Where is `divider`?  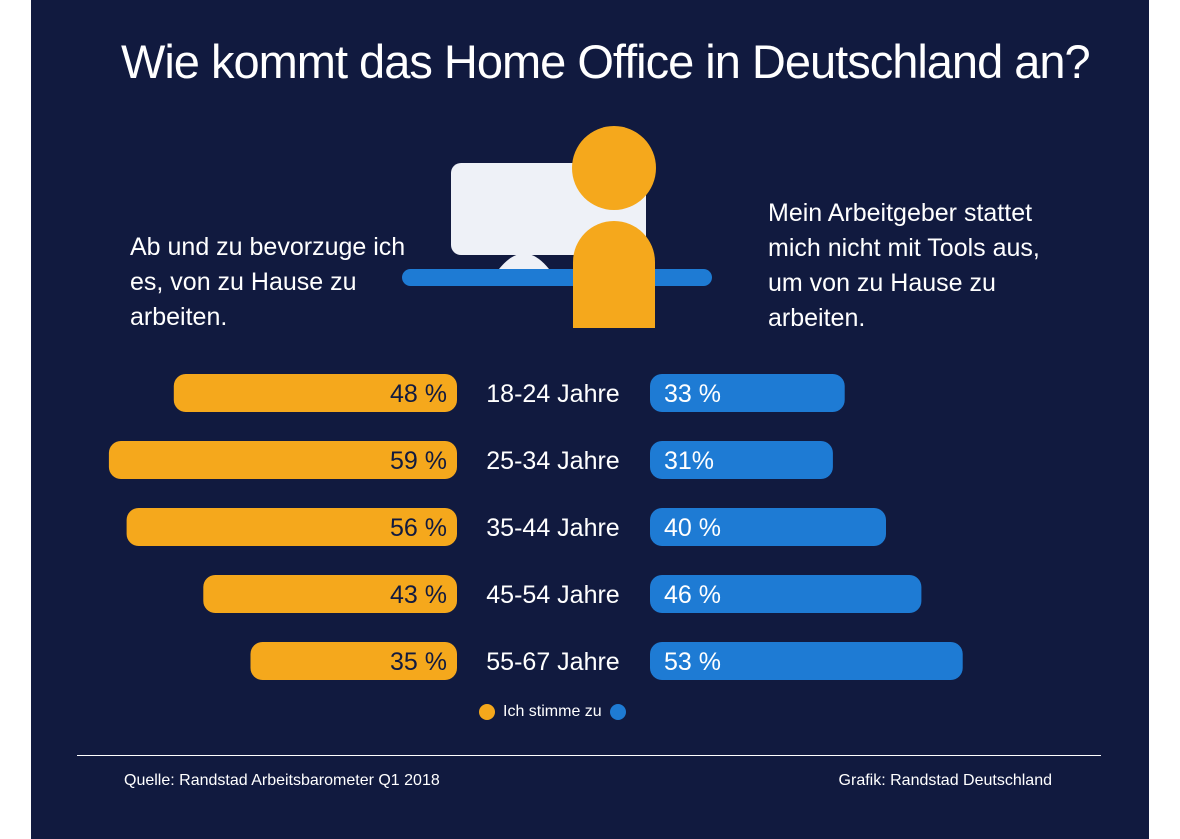
divider is located at coordinates (589, 755).